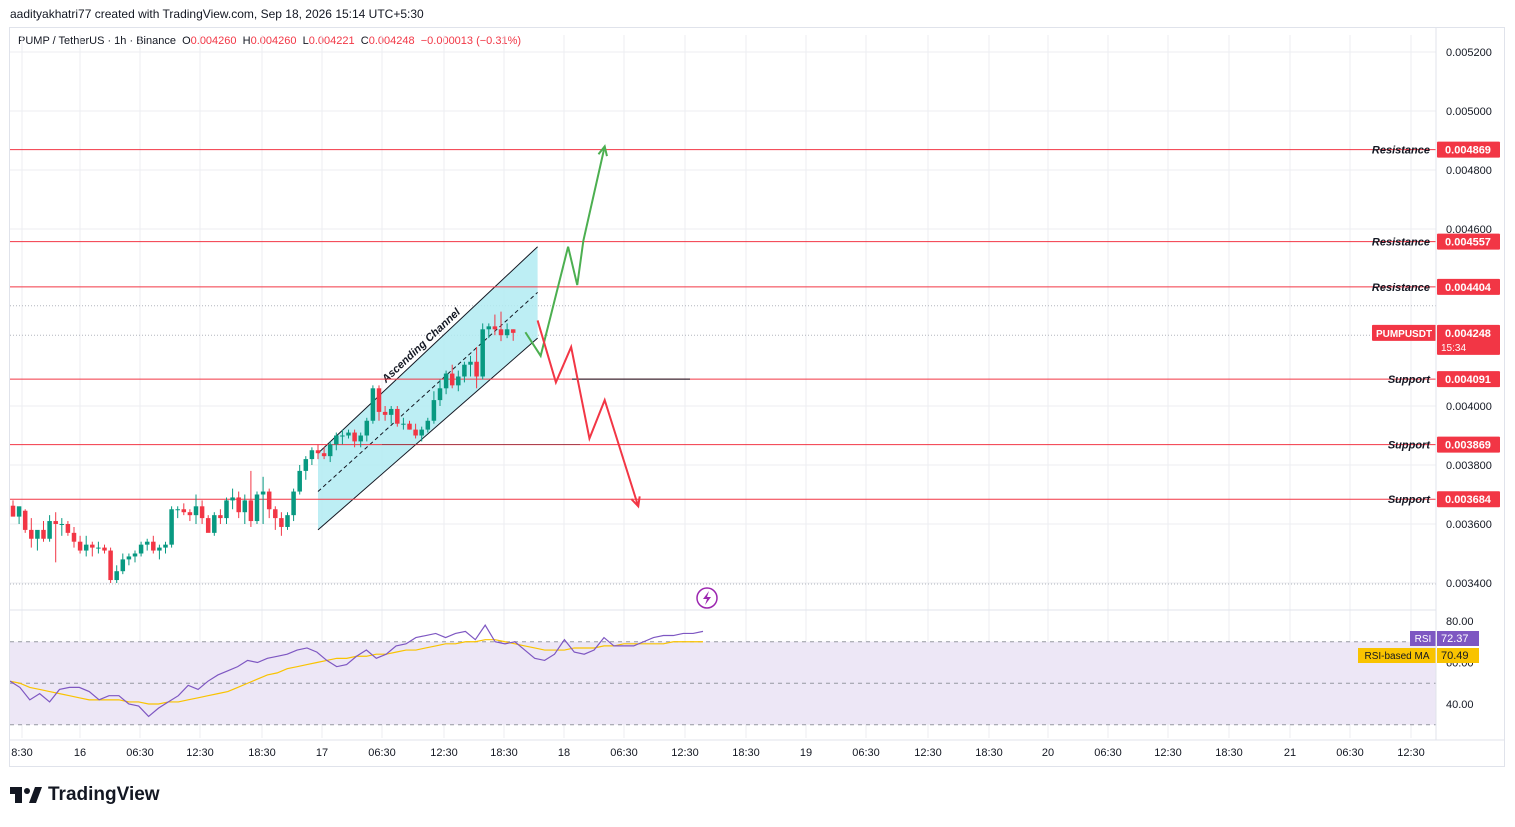 Image resolution: width=1515 pixels, height=827 pixels. I want to click on bearish-arrow-head, so click(635, 502).